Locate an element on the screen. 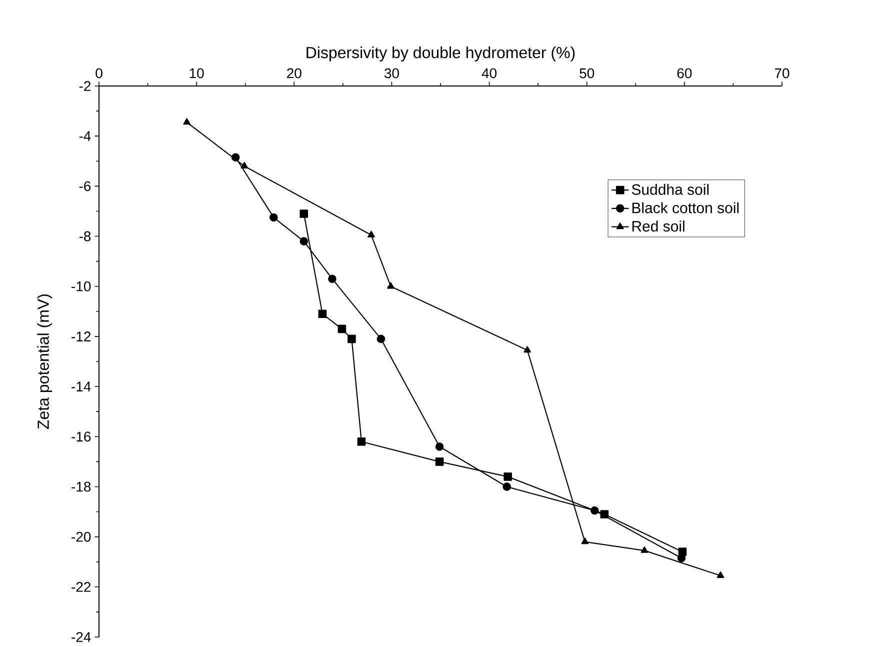  y-tick-label: -20 is located at coordinates (81, 537).